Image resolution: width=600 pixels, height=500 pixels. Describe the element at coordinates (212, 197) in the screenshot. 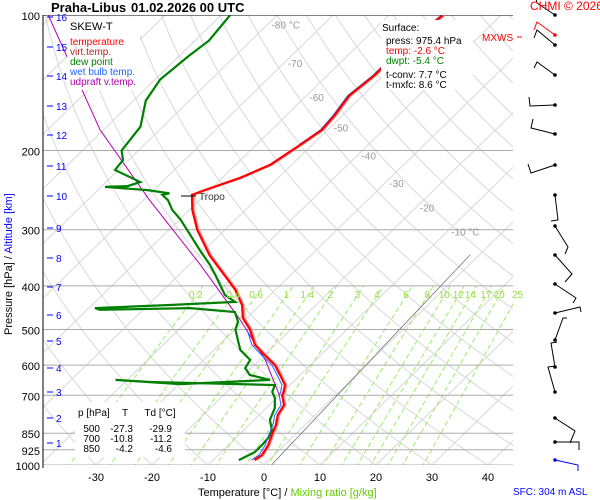

I see `tropopause-label: Tropo` at that location.